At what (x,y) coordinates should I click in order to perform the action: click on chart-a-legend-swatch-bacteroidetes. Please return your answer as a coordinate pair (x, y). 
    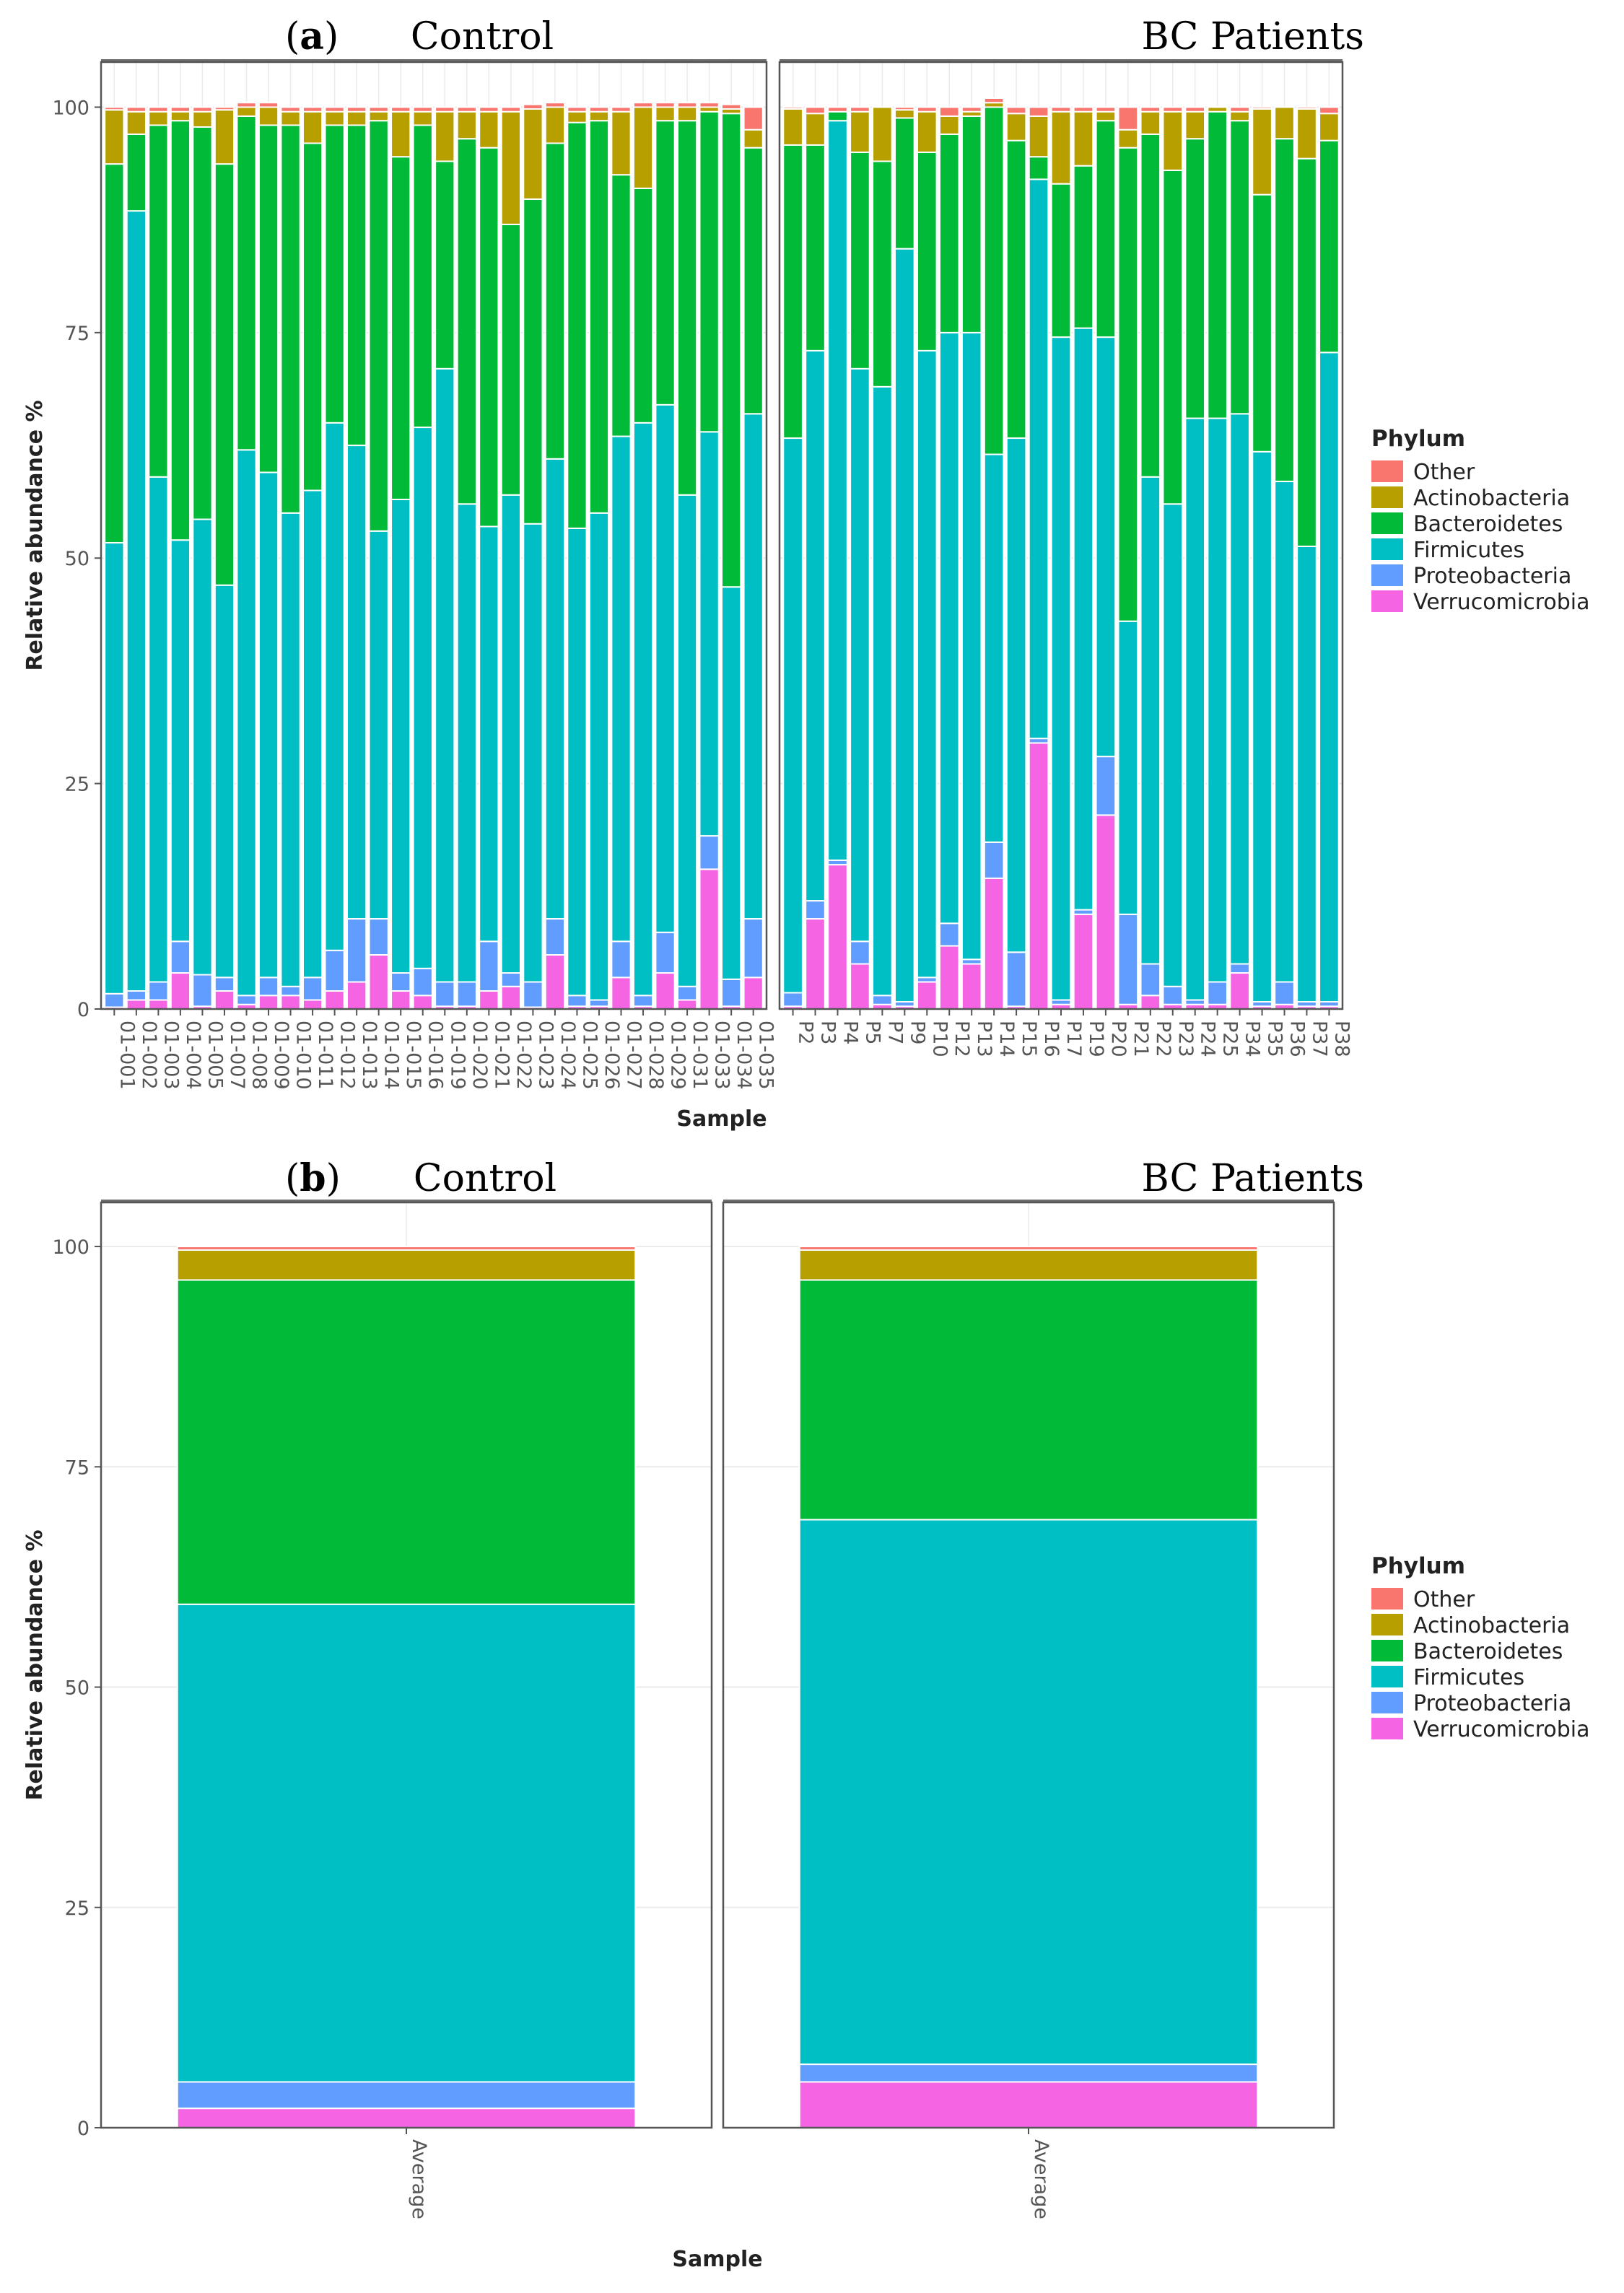
    Looking at the image, I should click on (1387, 523).